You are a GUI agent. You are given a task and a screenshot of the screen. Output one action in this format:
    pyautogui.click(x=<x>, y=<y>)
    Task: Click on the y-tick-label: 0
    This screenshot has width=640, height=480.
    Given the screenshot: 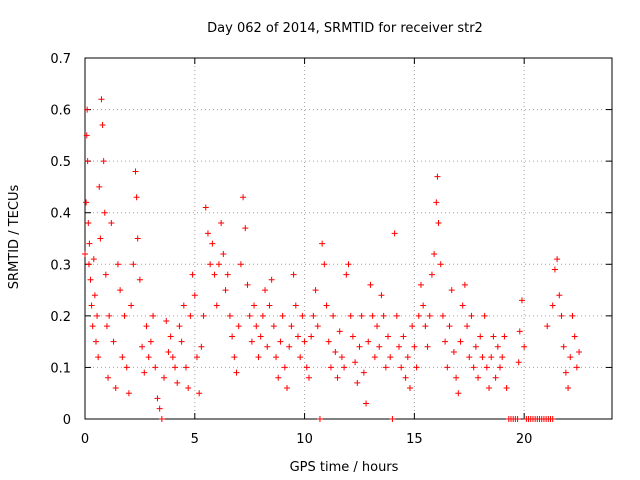 What is the action you would take?
    pyautogui.click(x=67, y=420)
    